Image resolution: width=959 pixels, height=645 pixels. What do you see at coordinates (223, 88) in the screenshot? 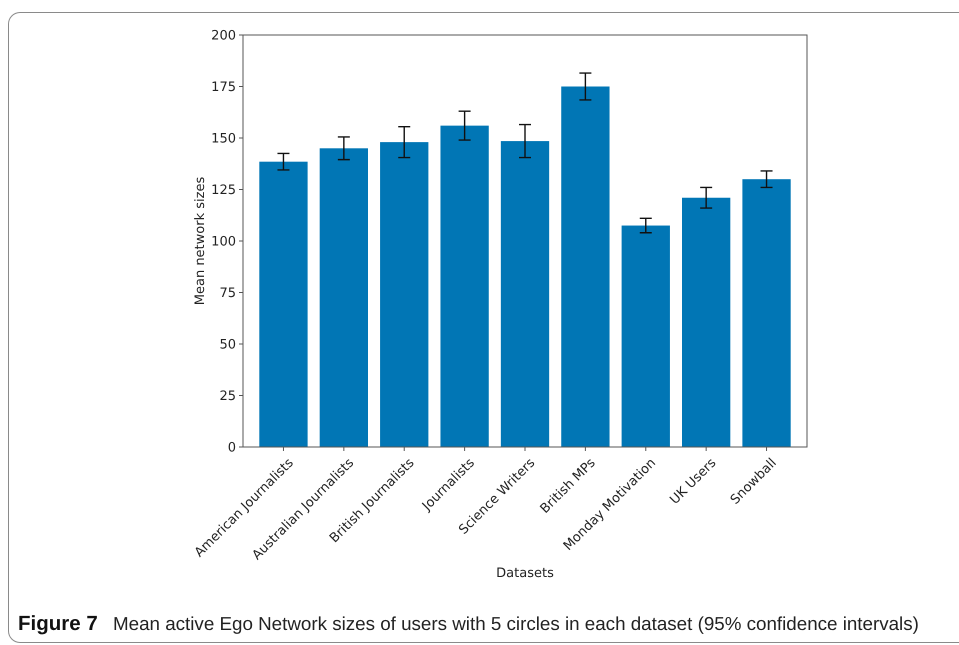
I see `y-tick-label: 175` at bounding box center [223, 88].